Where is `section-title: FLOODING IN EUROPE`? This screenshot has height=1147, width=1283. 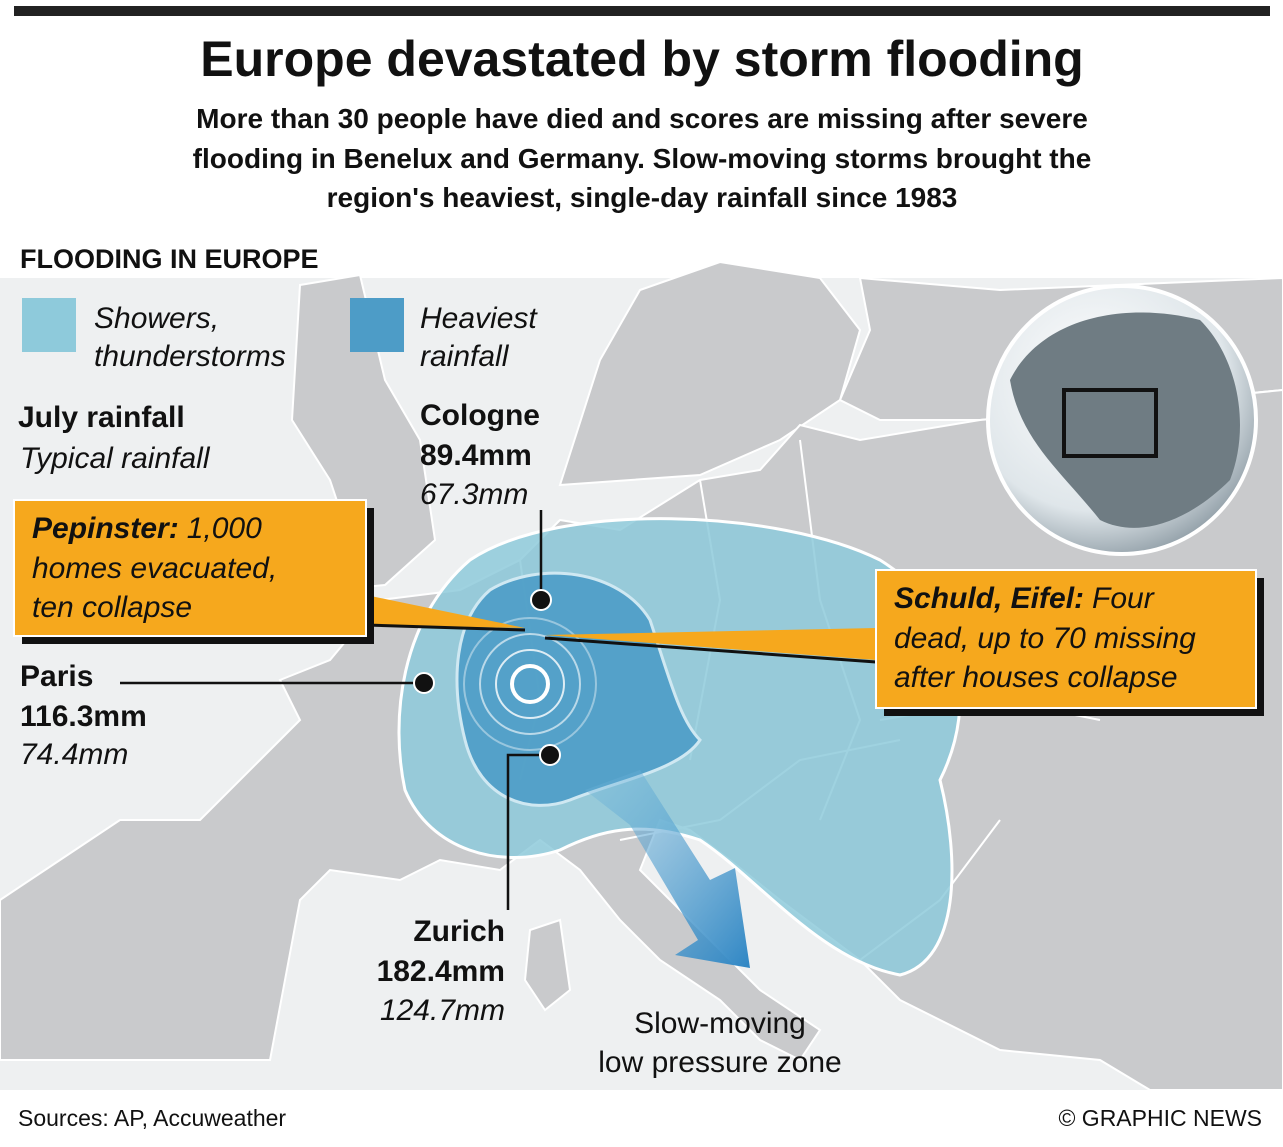 section-title: FLOODING IN EUROPE is located at coordinates (169, 259).